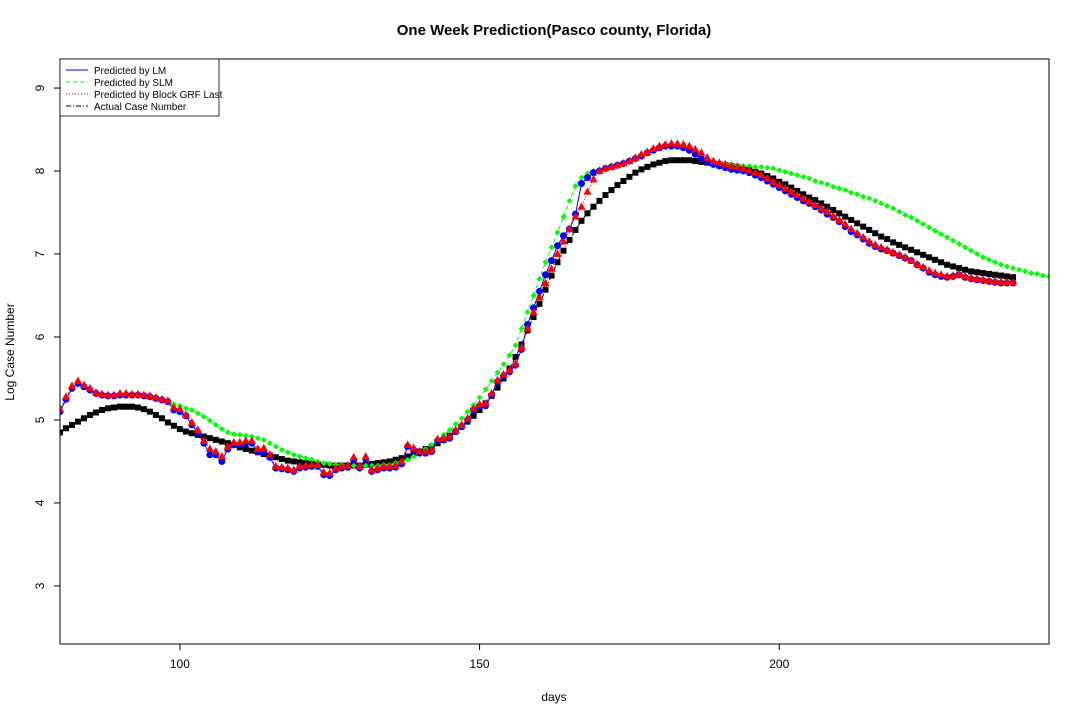 The height and width of the screenshot is (720, 1080). What do you see at coordinates (180, 664) in the screenshot?
I see `x-tick-label: 100` at bounding box center [180, 664].